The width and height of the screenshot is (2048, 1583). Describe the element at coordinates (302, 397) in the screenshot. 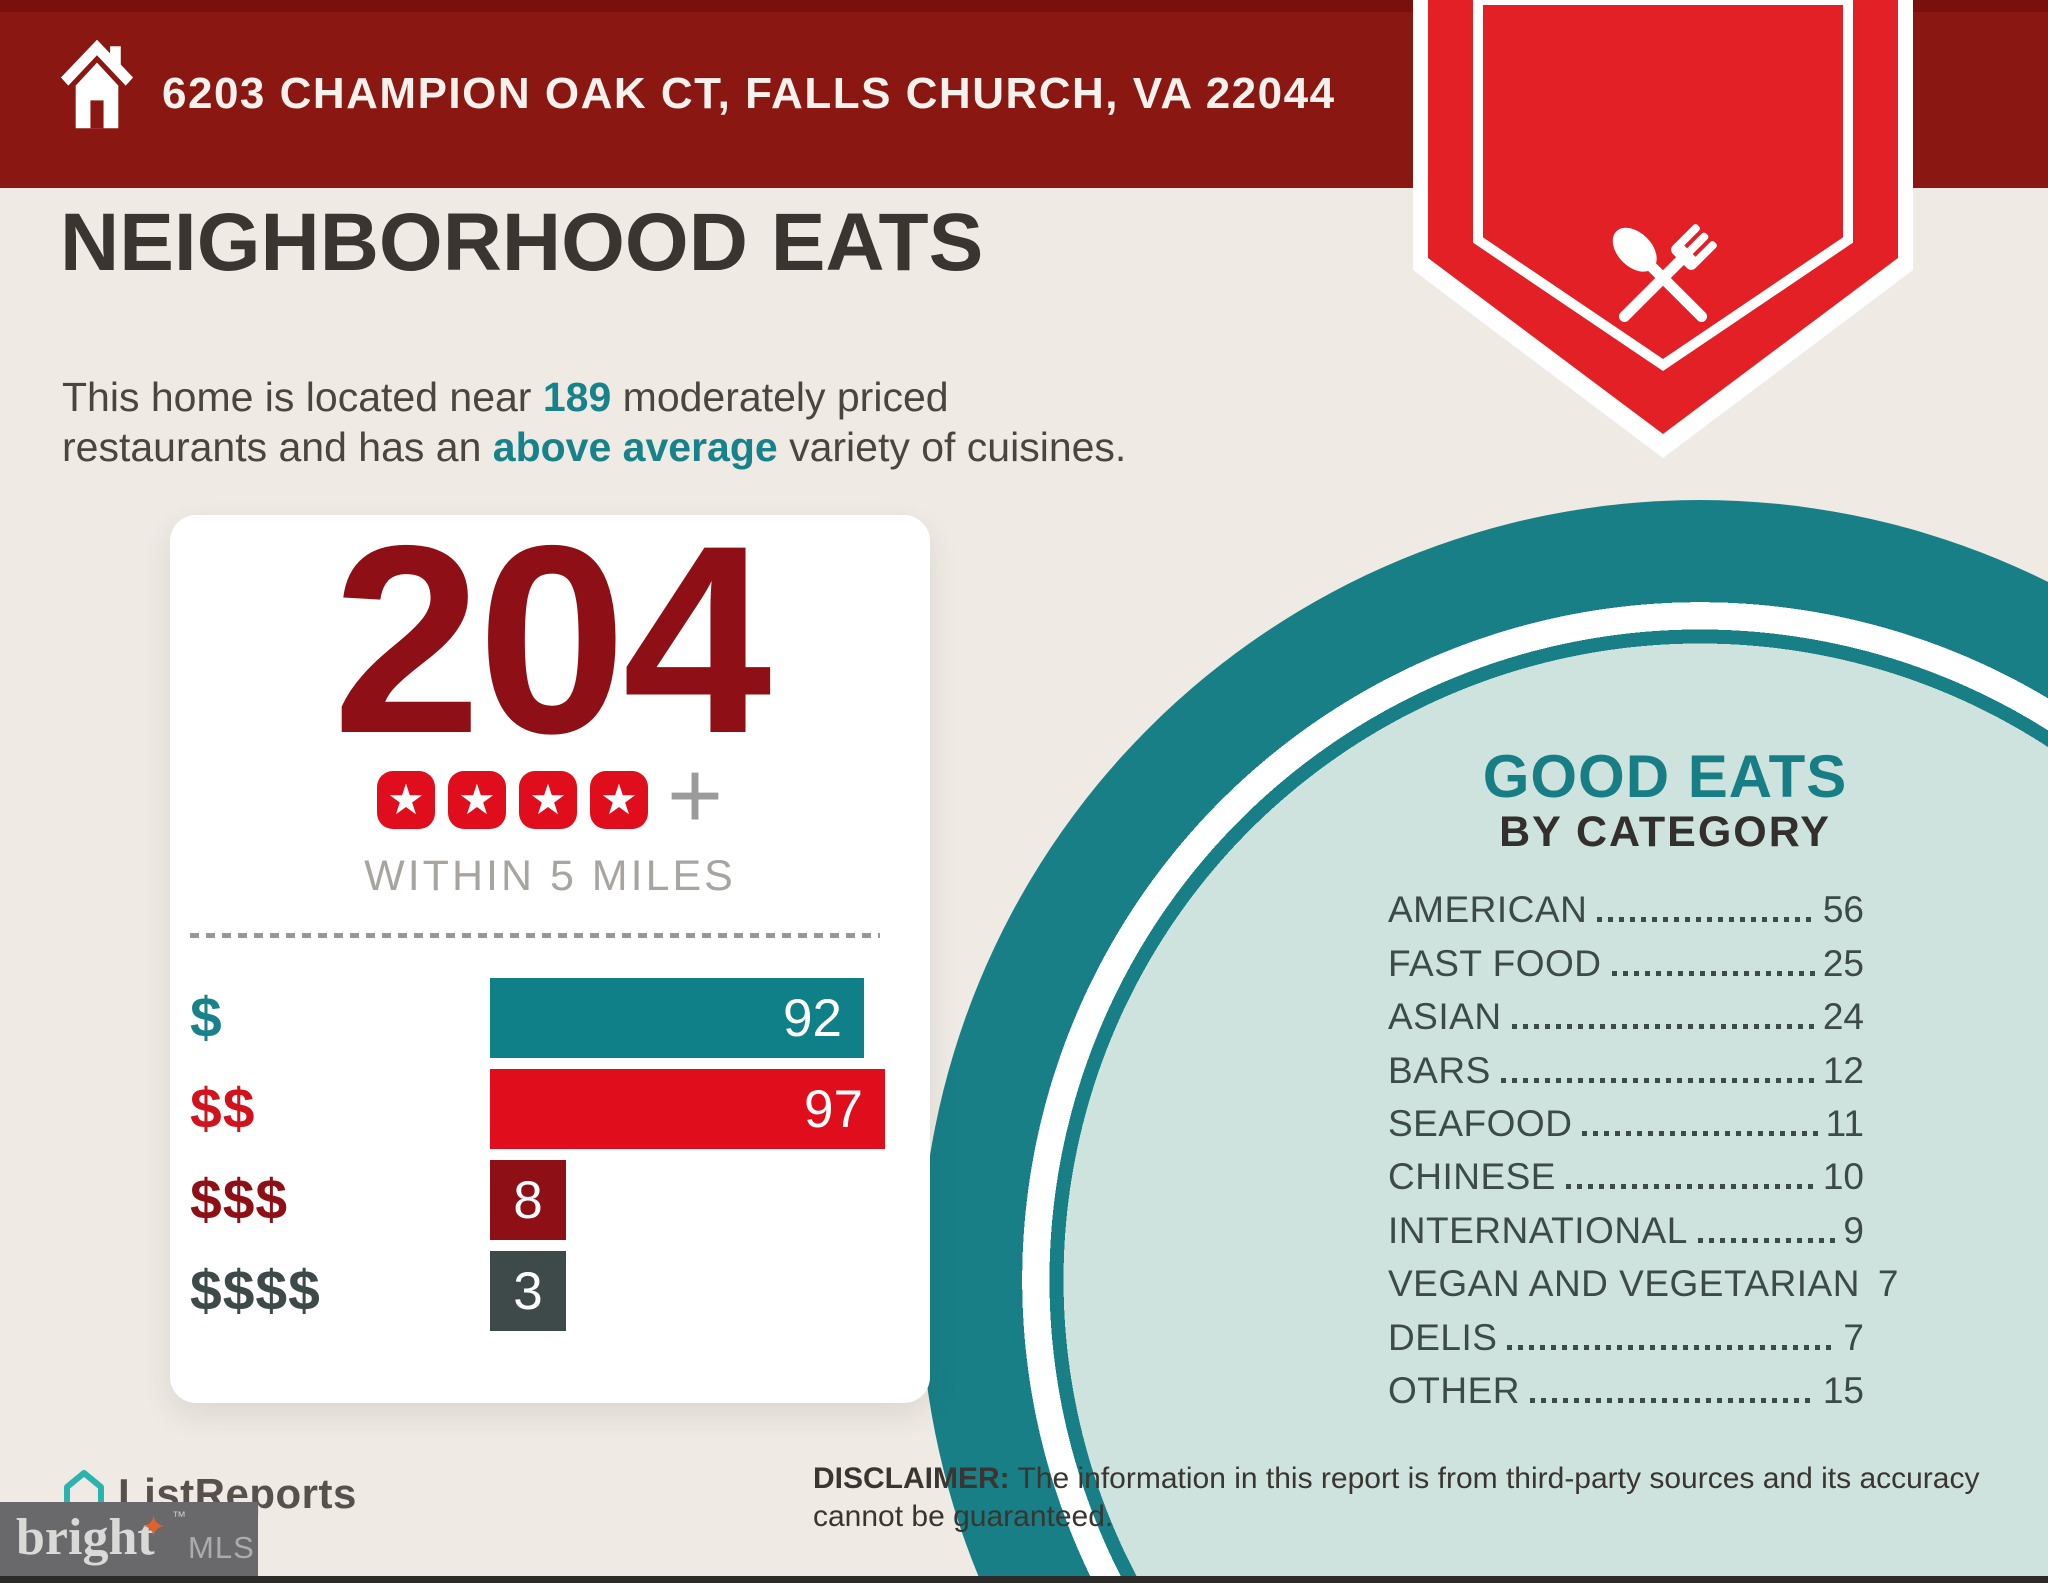

I see `intro-part1: This home is located near` at that location.